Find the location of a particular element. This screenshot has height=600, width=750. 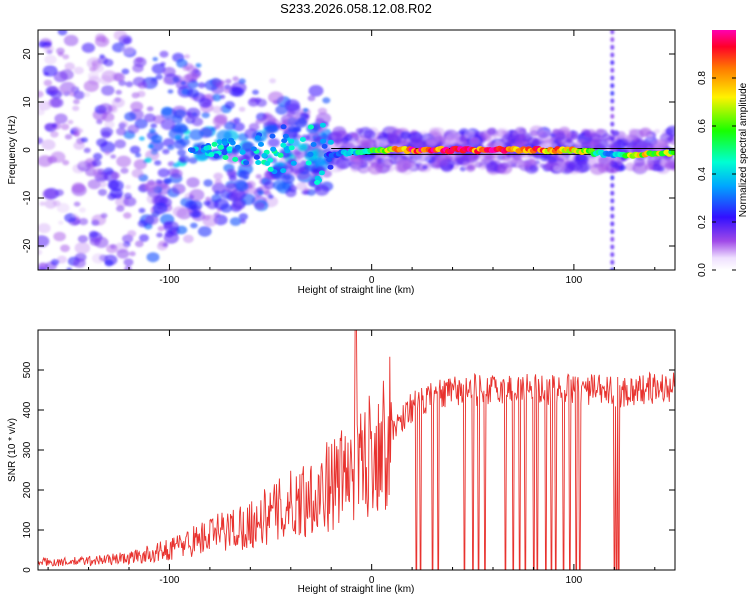

colorbar-tick-label: 0.0 is located at coordinates (702, 270).